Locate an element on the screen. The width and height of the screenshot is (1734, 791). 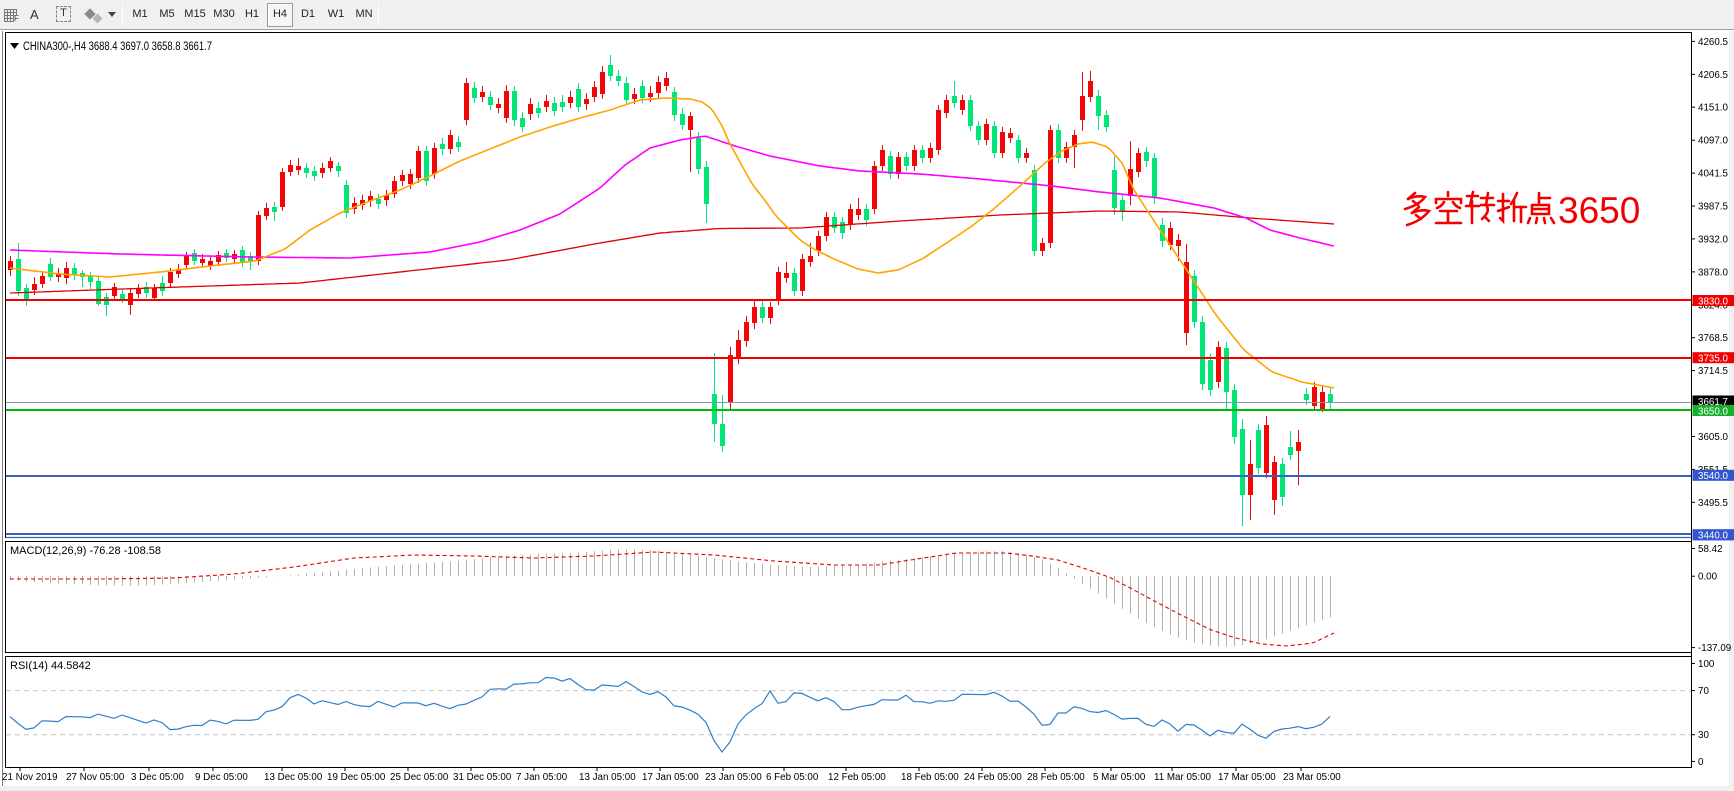
svg-text: 24 Feb 05:00 is located at coordinates (993, 777).